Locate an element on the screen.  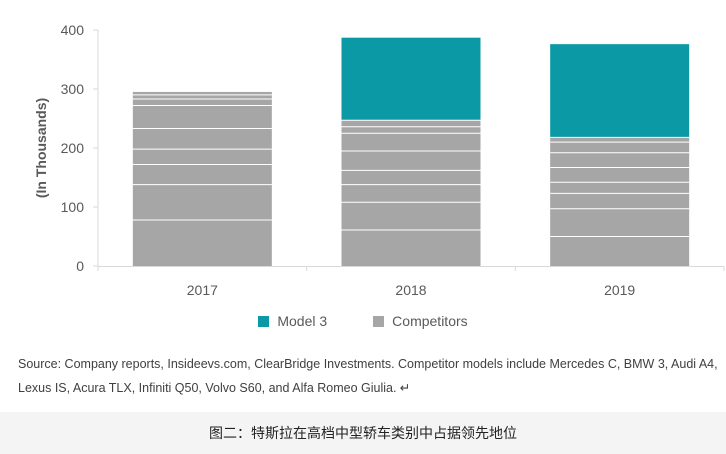
legend-item-model-3: Model 3 is located at coordinates (292, 321).